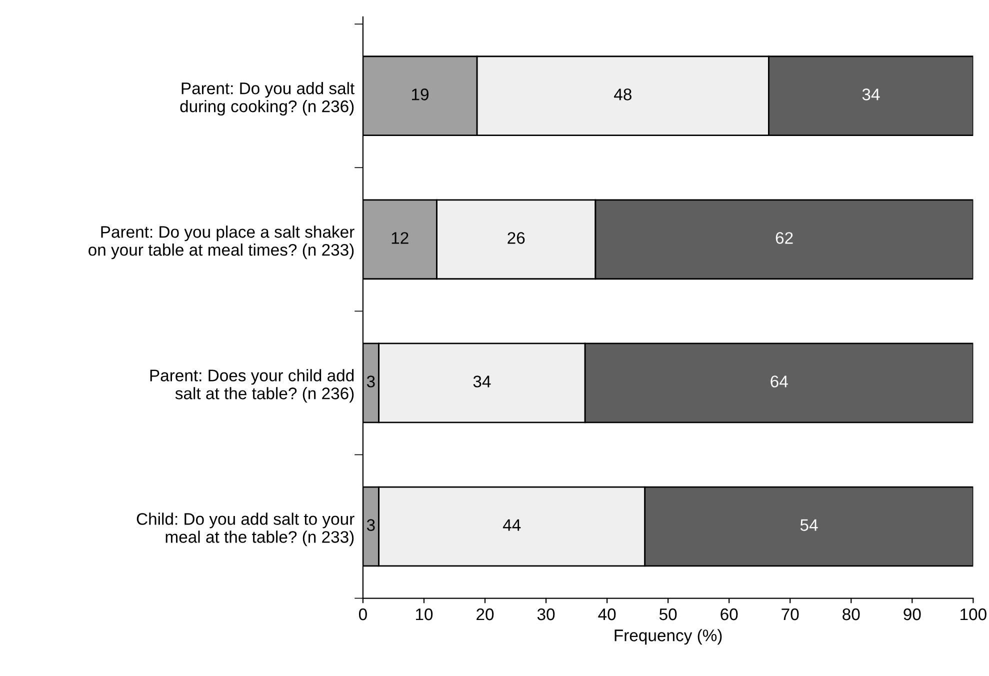  I want to click on x-tick-label: 100, so click(973, 614).